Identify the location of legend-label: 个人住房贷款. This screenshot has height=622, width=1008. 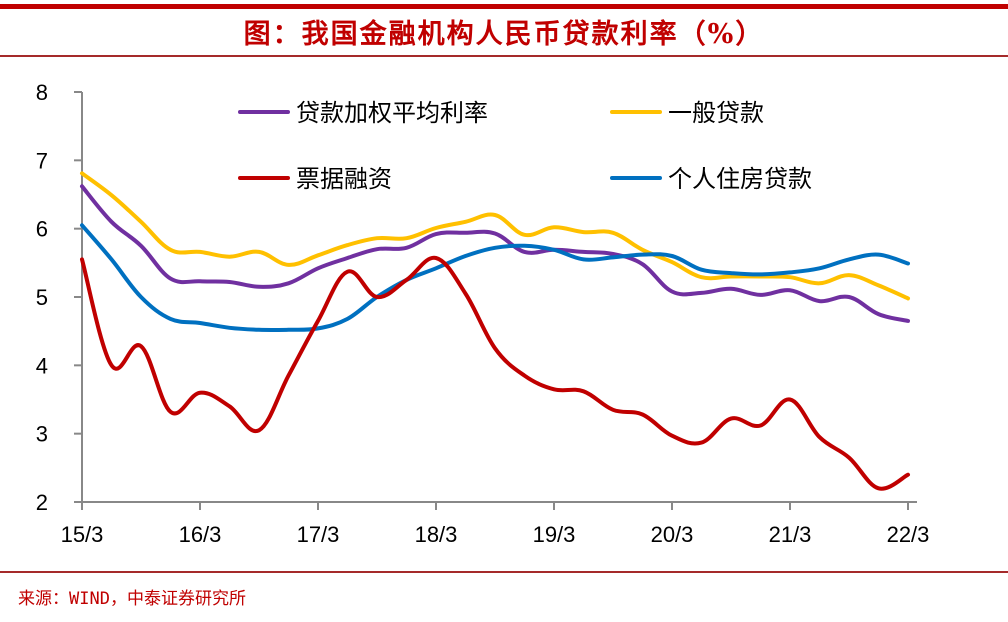
(740, 179).